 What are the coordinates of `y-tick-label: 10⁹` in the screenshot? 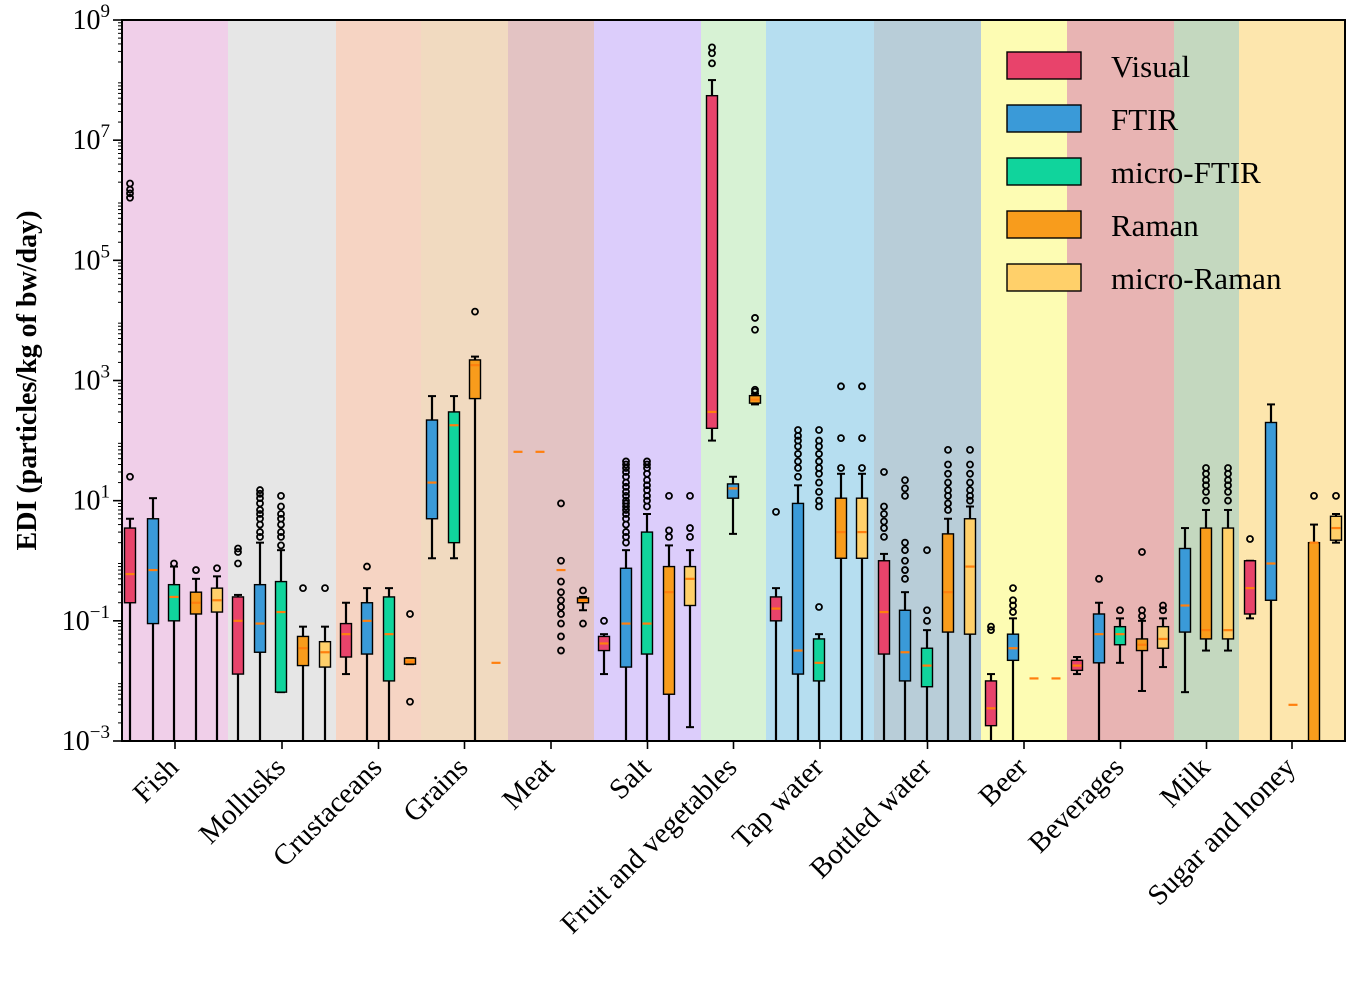 It's located at (92, 18).